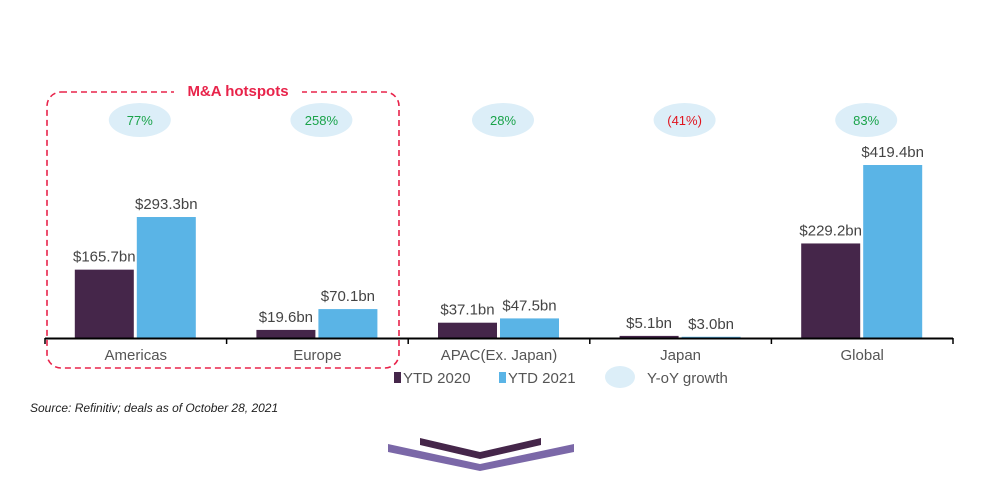  Describe the element at coordinates (830, 230) in the screenshot. I see `bar-value-label: $229.2bn` at that location.